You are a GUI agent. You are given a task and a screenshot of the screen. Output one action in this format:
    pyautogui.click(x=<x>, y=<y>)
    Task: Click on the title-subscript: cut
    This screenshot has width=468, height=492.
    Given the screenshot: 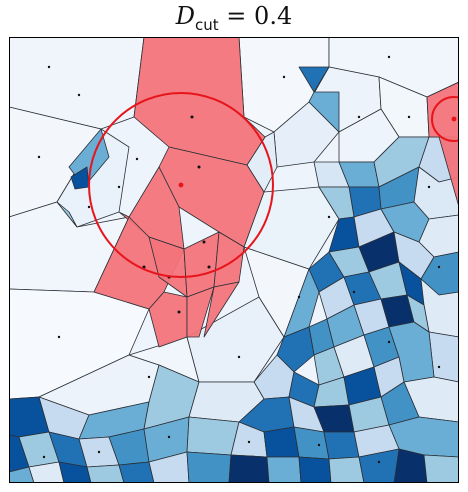 What is the action you would take?
    pyautogui.click(x=207, y=24)
    